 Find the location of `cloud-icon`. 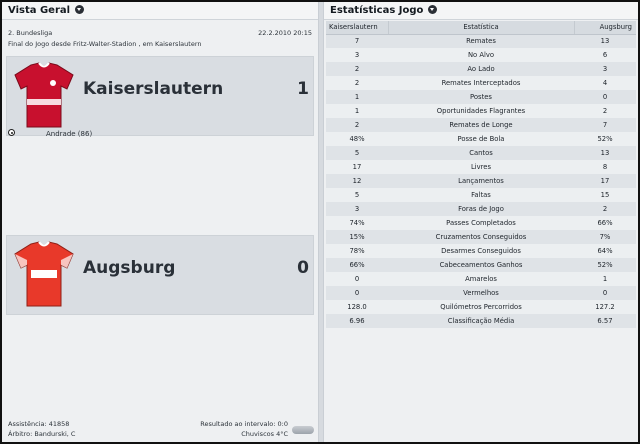

cloud-icon is located at coordinates (303, 430).